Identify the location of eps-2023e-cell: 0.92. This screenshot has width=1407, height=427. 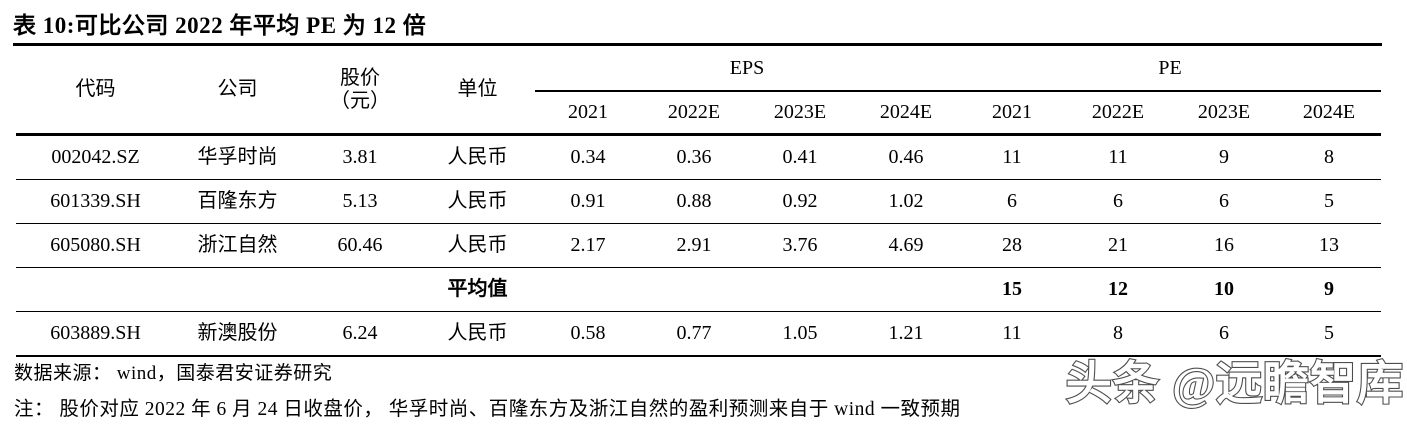
(800, 201).